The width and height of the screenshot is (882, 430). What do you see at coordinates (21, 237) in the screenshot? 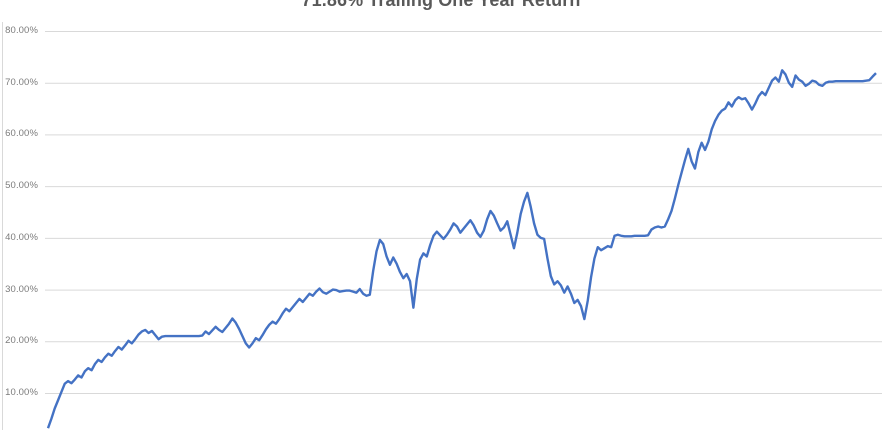
I see `y-axis-tick-label: 40.00%` at bounding box center [21, 237].